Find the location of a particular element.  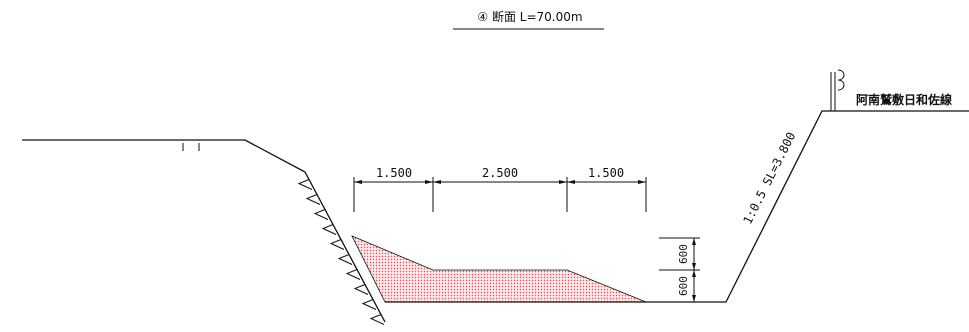

vdim-label-upper: 600 is located at coordinates (683, 254).